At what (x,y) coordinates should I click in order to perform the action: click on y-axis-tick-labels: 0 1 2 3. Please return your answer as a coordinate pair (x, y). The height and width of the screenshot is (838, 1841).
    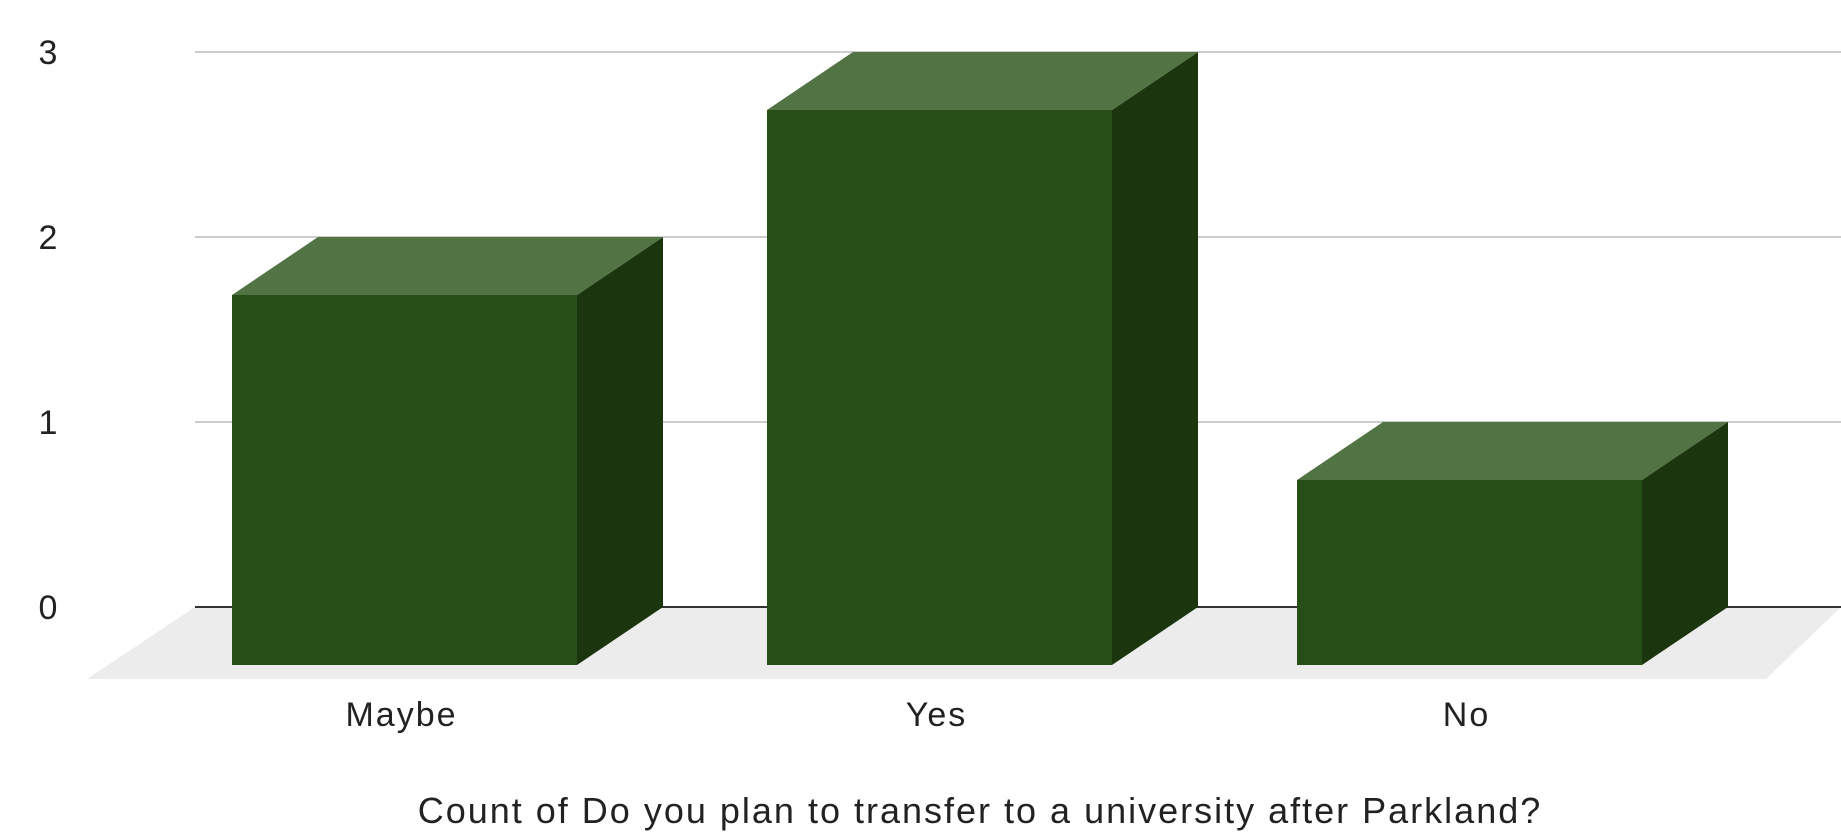
    Looking at the image, I should click on (48, 330).